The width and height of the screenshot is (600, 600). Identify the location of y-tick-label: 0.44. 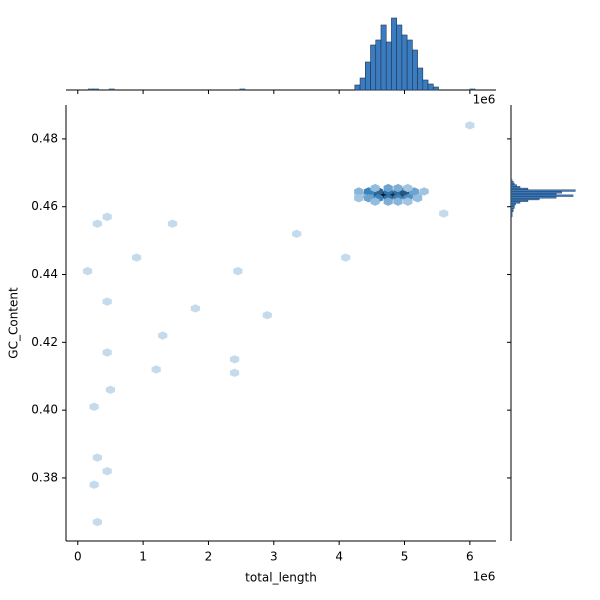
(44, 274).